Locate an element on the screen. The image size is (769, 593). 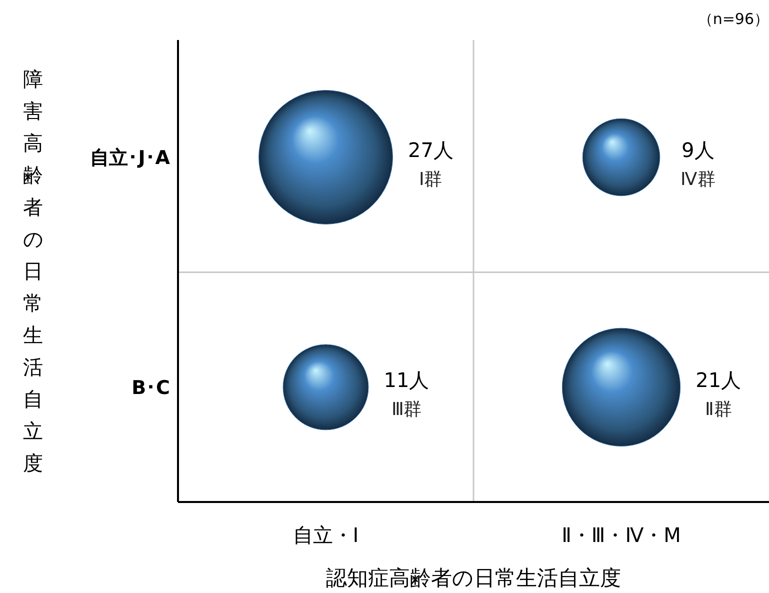
annotation: Ⅰ群 is located at coordinates (430, 179).